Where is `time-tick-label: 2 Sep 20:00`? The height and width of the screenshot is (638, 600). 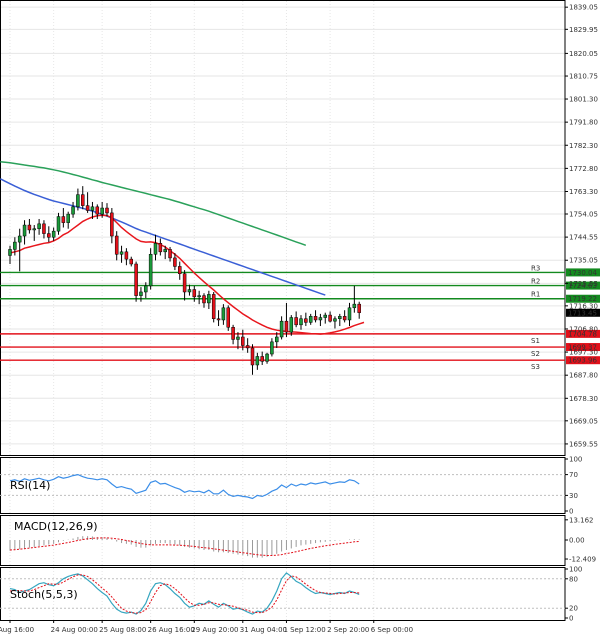 time-tick-label: 2 Sep 20:00 is located at coordinates (348, 630).